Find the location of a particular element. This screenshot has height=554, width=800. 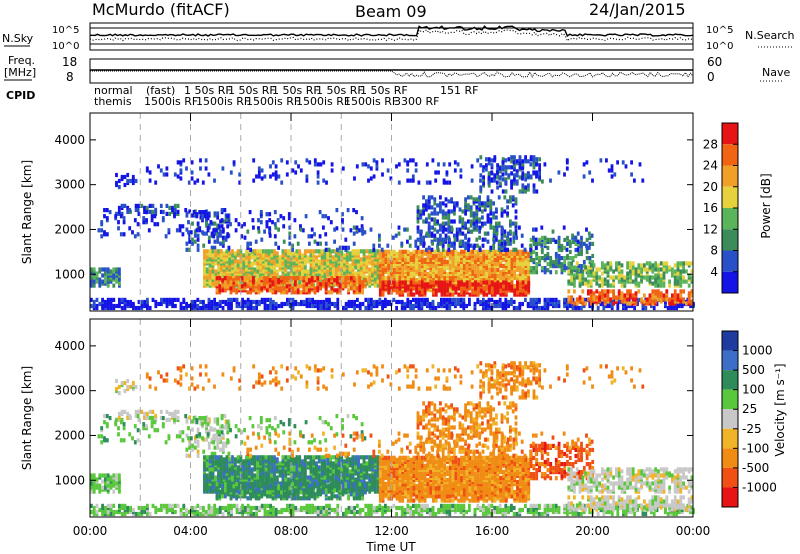

cpid-row1-7: 151 RF is located at coordinates (459, 90).